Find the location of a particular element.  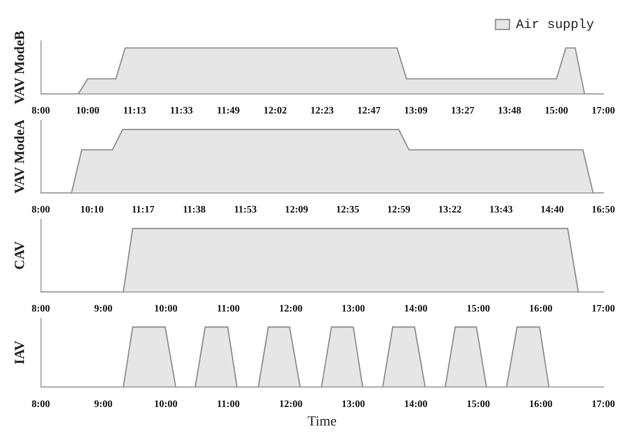

x-tick-label: 13:27 is located at coordinates (462, 111).